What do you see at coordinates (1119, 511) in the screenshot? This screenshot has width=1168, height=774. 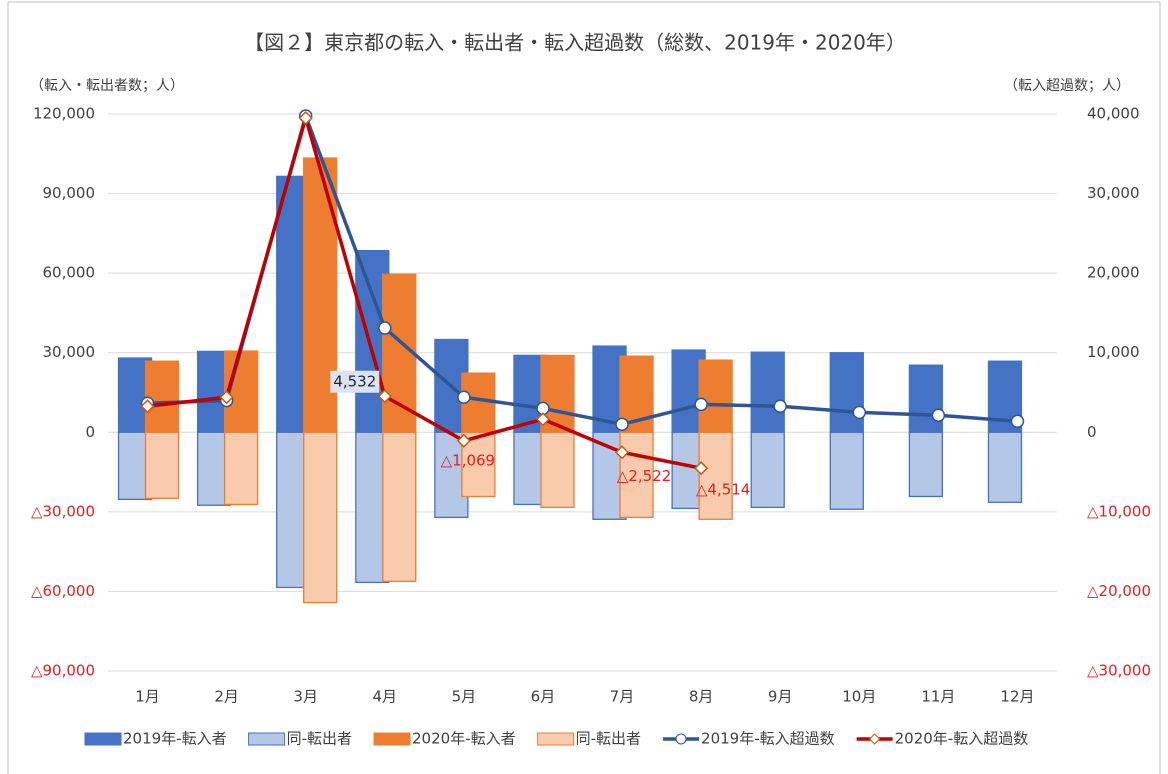 I see `y2-tick-label: △10,000` at bounding box center [1119, 511].